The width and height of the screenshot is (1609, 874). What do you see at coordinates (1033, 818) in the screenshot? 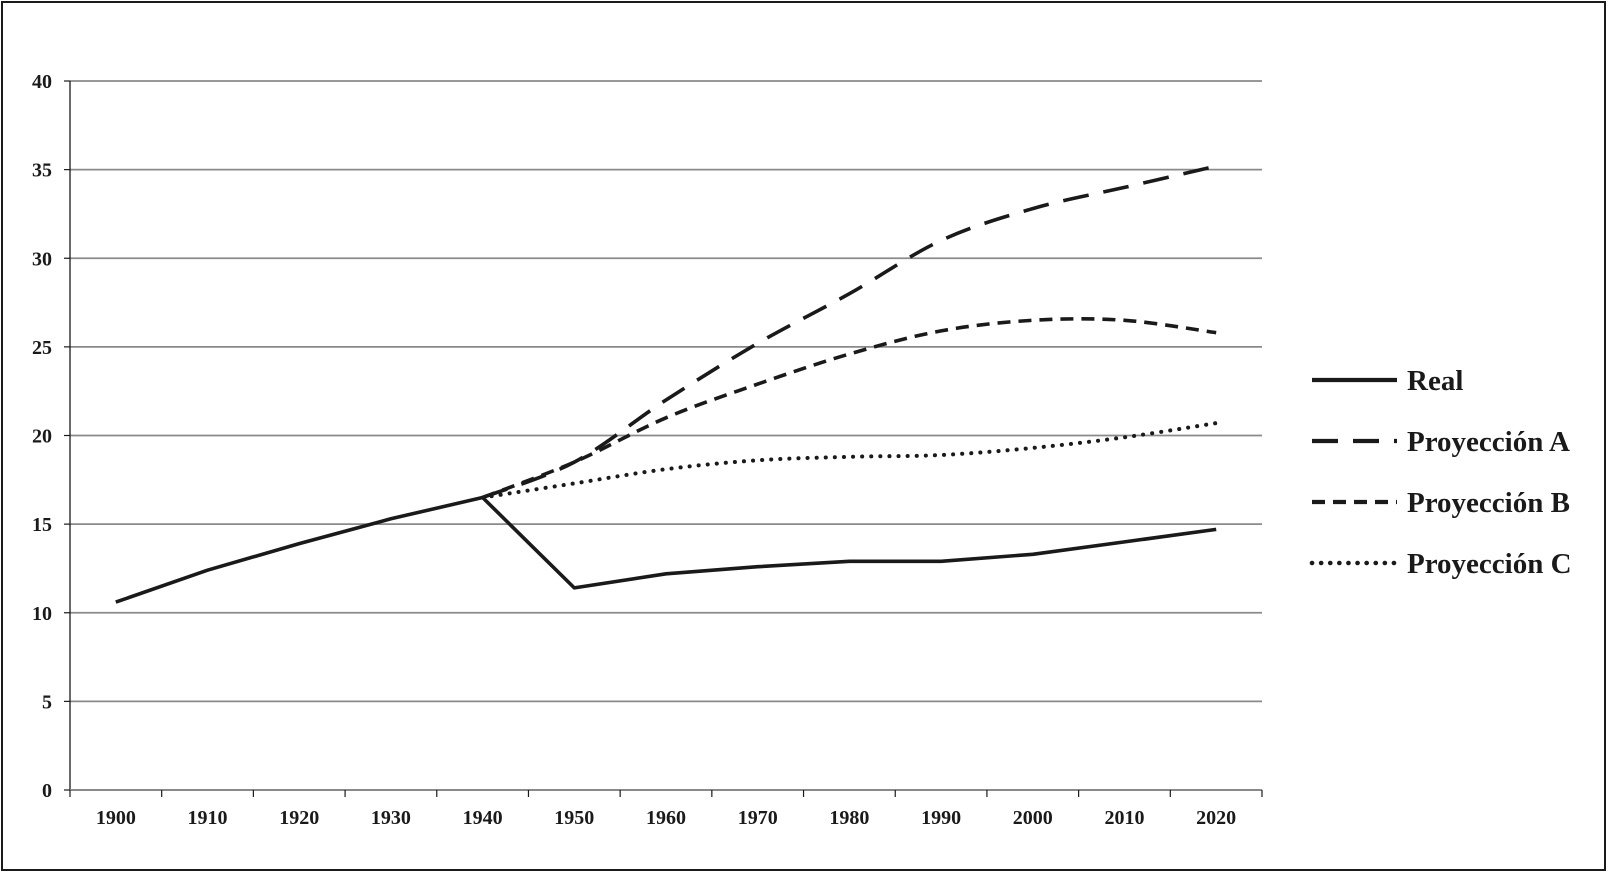
I see `x-tick-label-2000: 2000` at bounding box center [1033, 818].